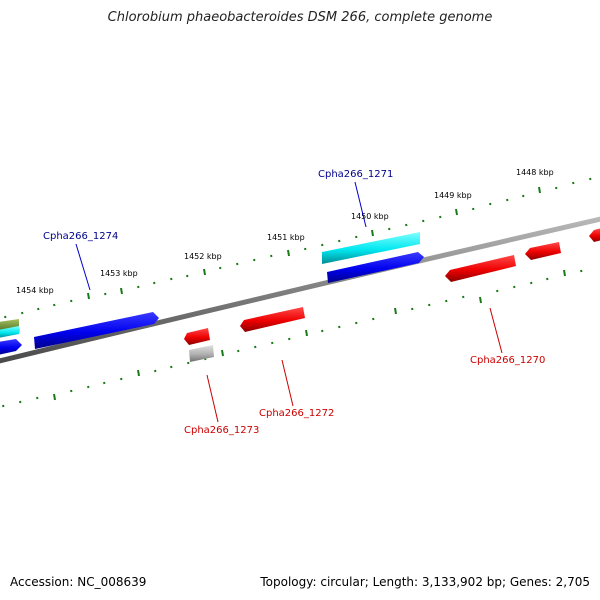  I want to click on label-cpha266-1272: Cpha266_1272, so click(296, 413).